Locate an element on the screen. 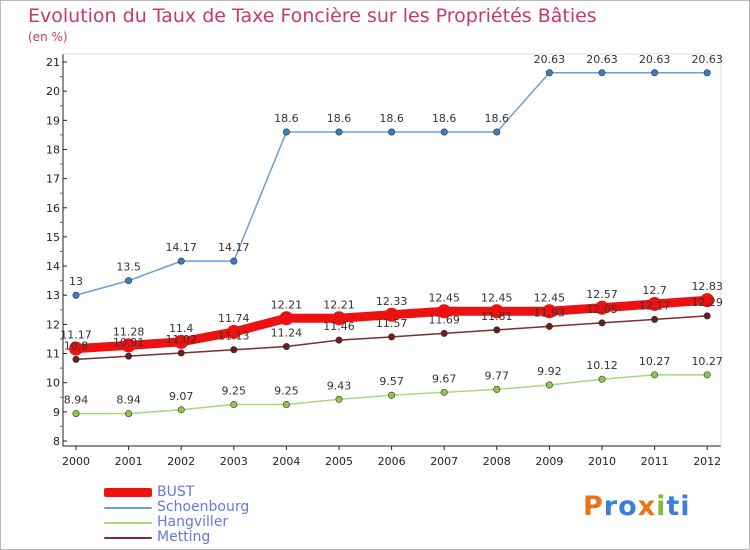 The image size is (750, 550). data-label: 9.67 is located at coordinates (444, 378).